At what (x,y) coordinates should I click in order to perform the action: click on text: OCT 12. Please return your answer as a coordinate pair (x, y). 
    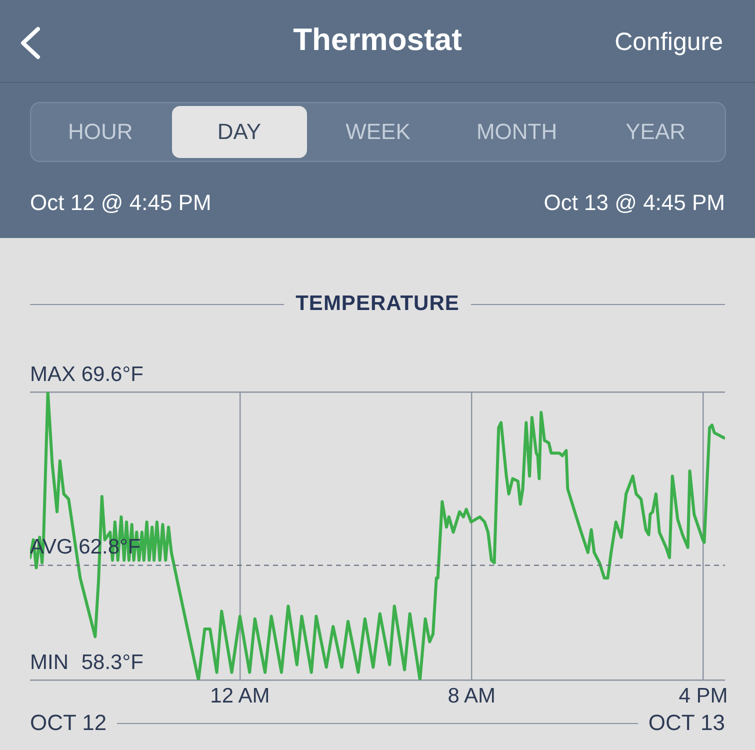
    Looking at the image, I should click on (68, 723).